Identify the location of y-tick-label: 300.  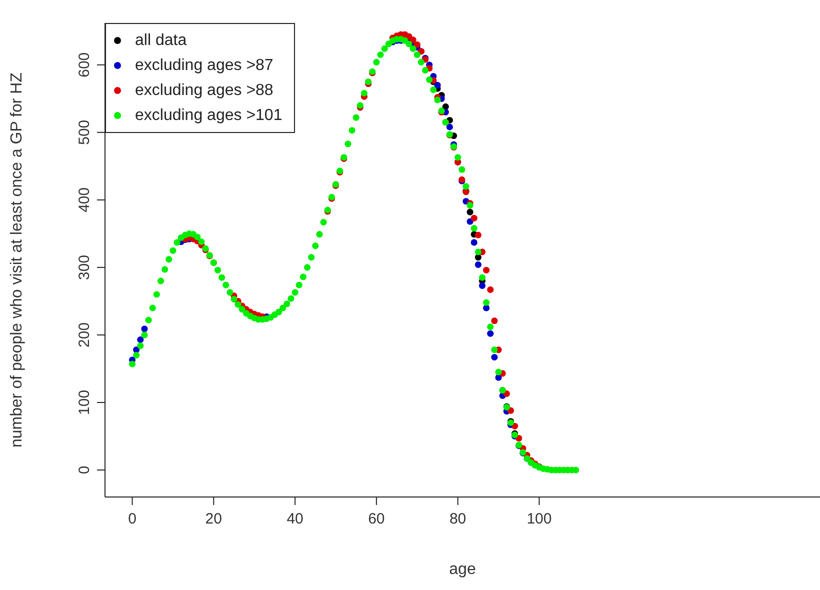
(84, 267).